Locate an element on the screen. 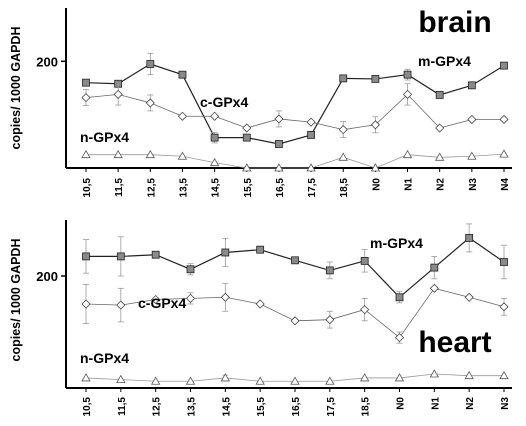  panel-1-x-tick-label: N4 is located at coordinates (505, 184).